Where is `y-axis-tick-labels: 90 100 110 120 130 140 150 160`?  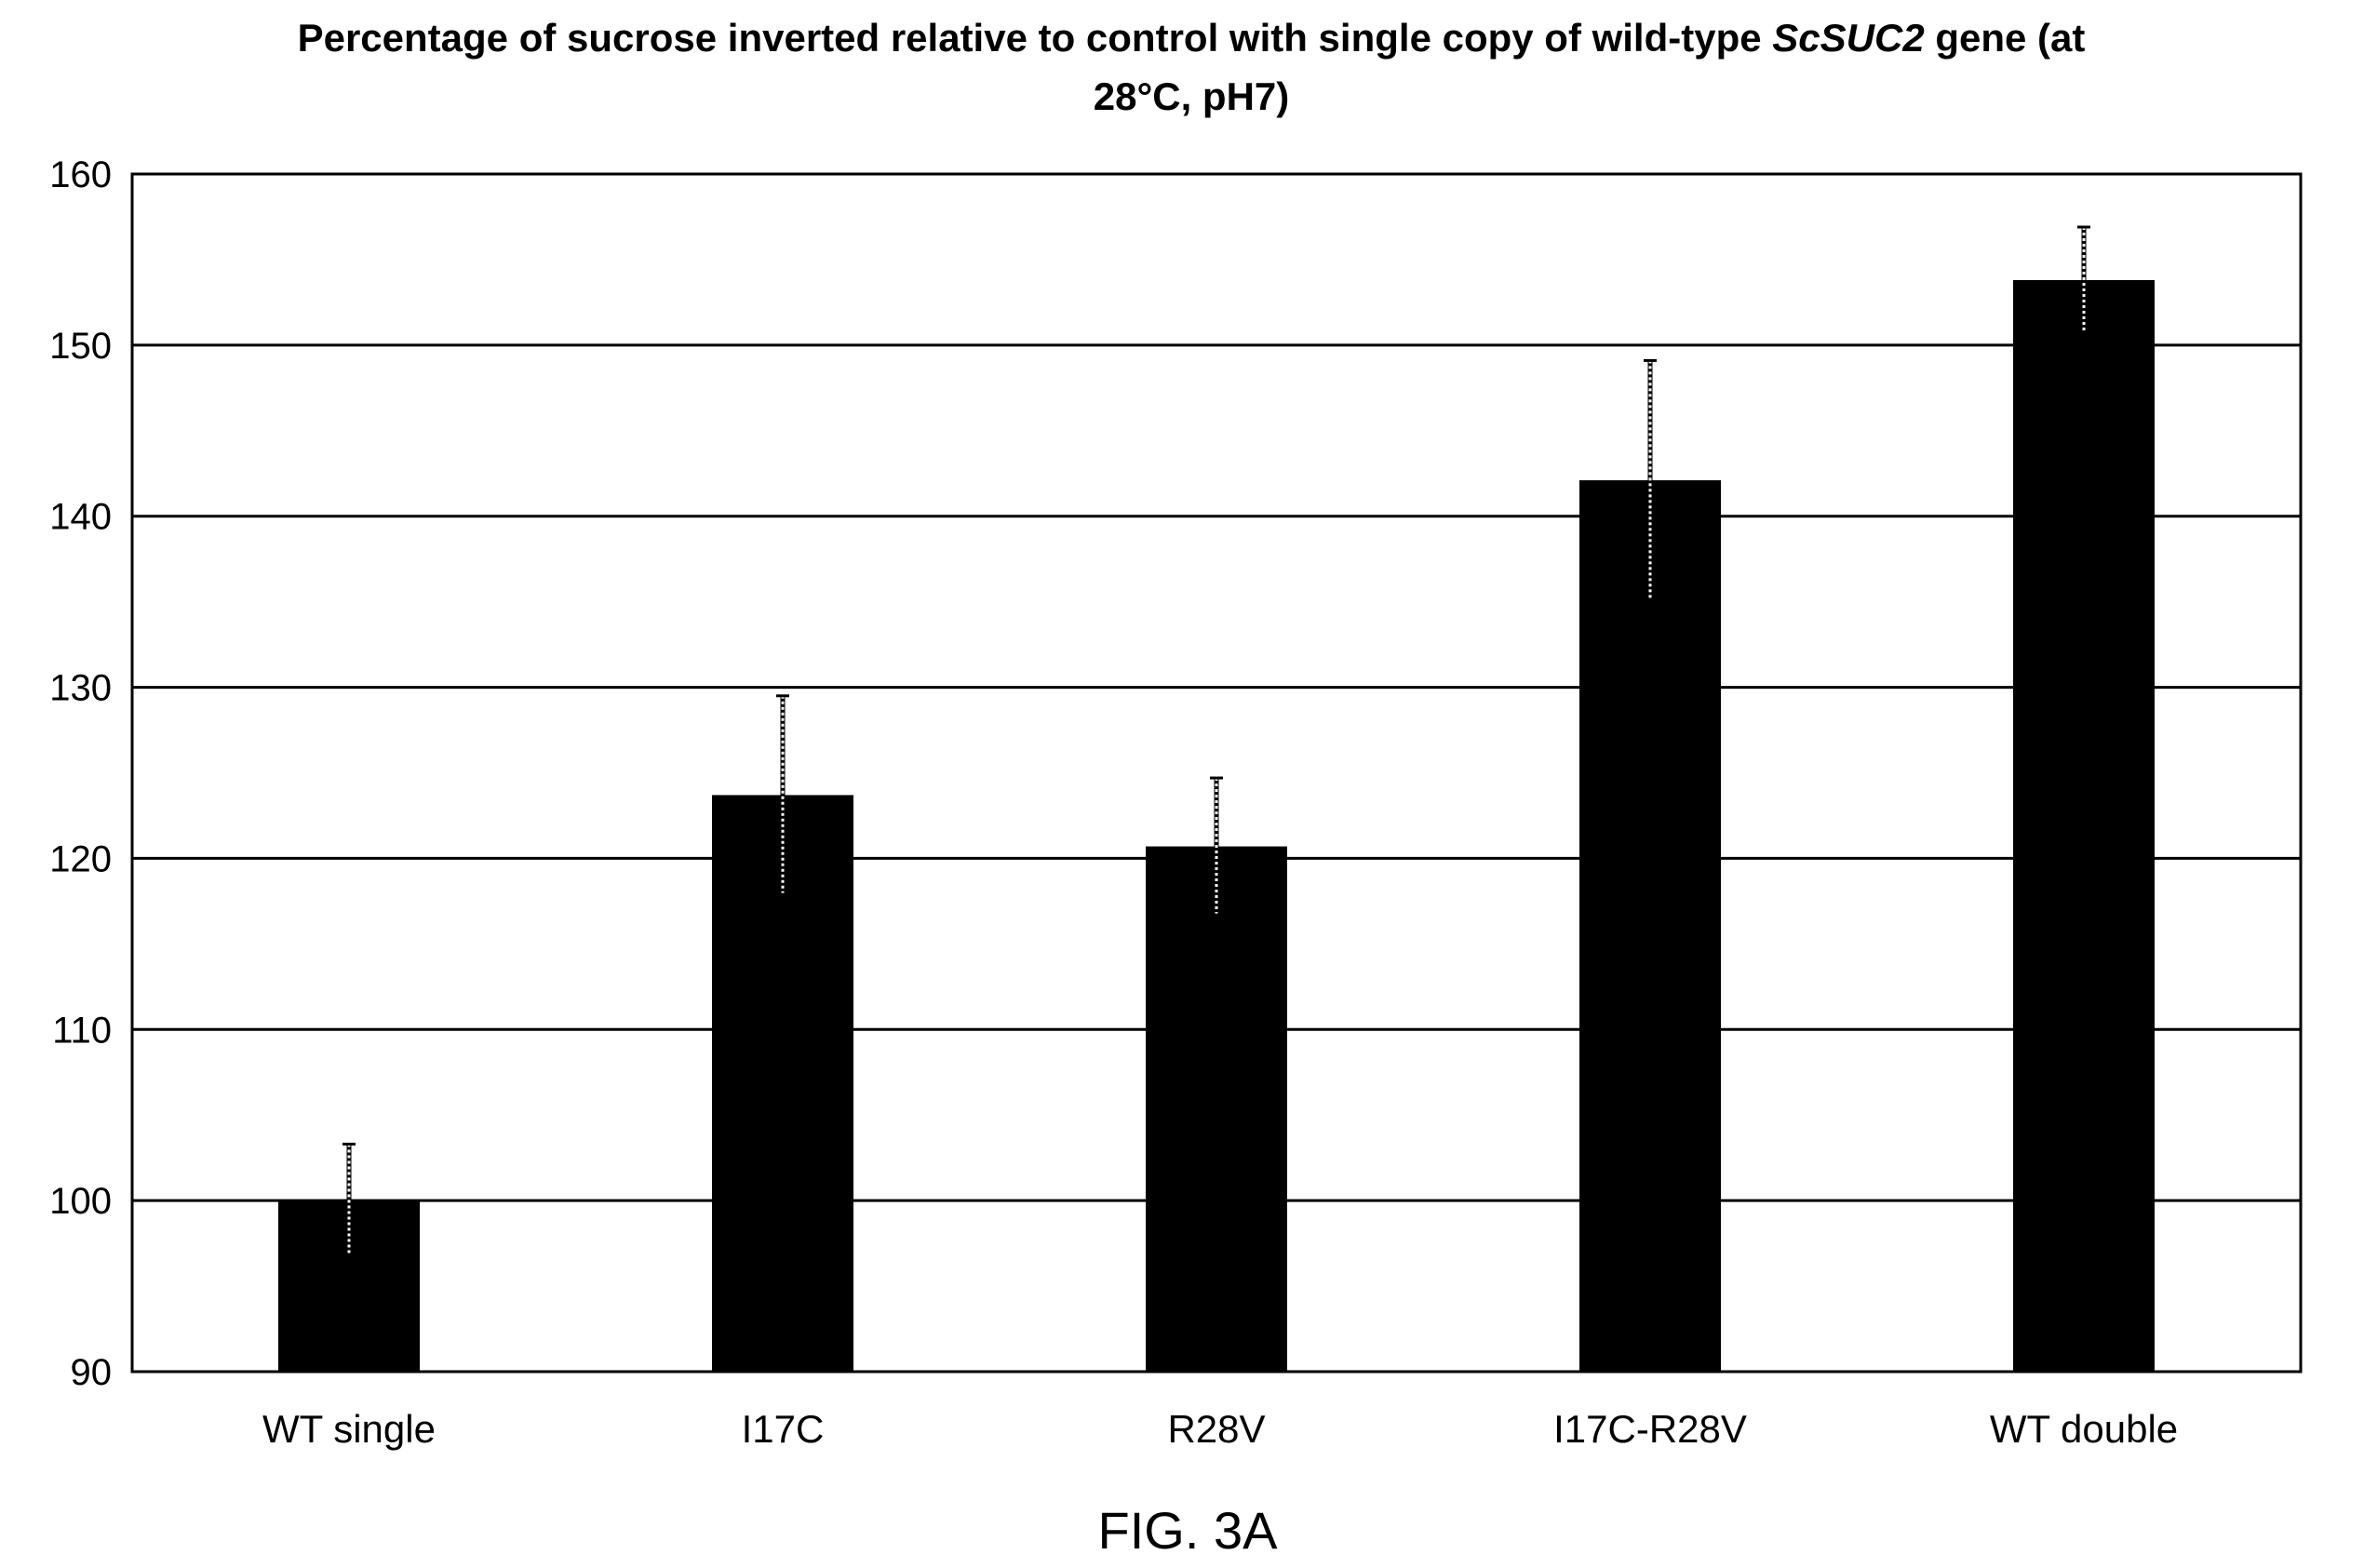 y-axis-tick-labels: 90 100 110 120 130 140 150 160 is located at coordinates (80, 773).